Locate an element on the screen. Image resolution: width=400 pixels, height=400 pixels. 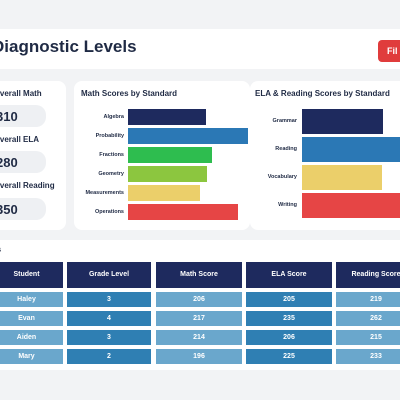
avg-math-box: 310 is located at coordinates (23, 116).